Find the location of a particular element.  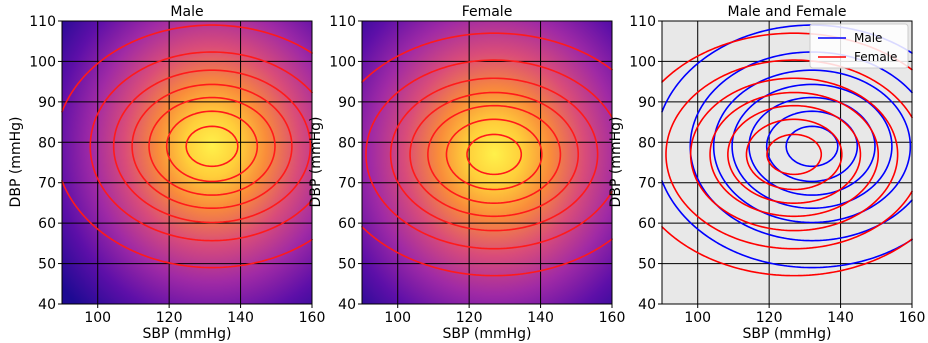

combined-y-axis-label: DBP (mmHg) is located at coordinates (616, 162).